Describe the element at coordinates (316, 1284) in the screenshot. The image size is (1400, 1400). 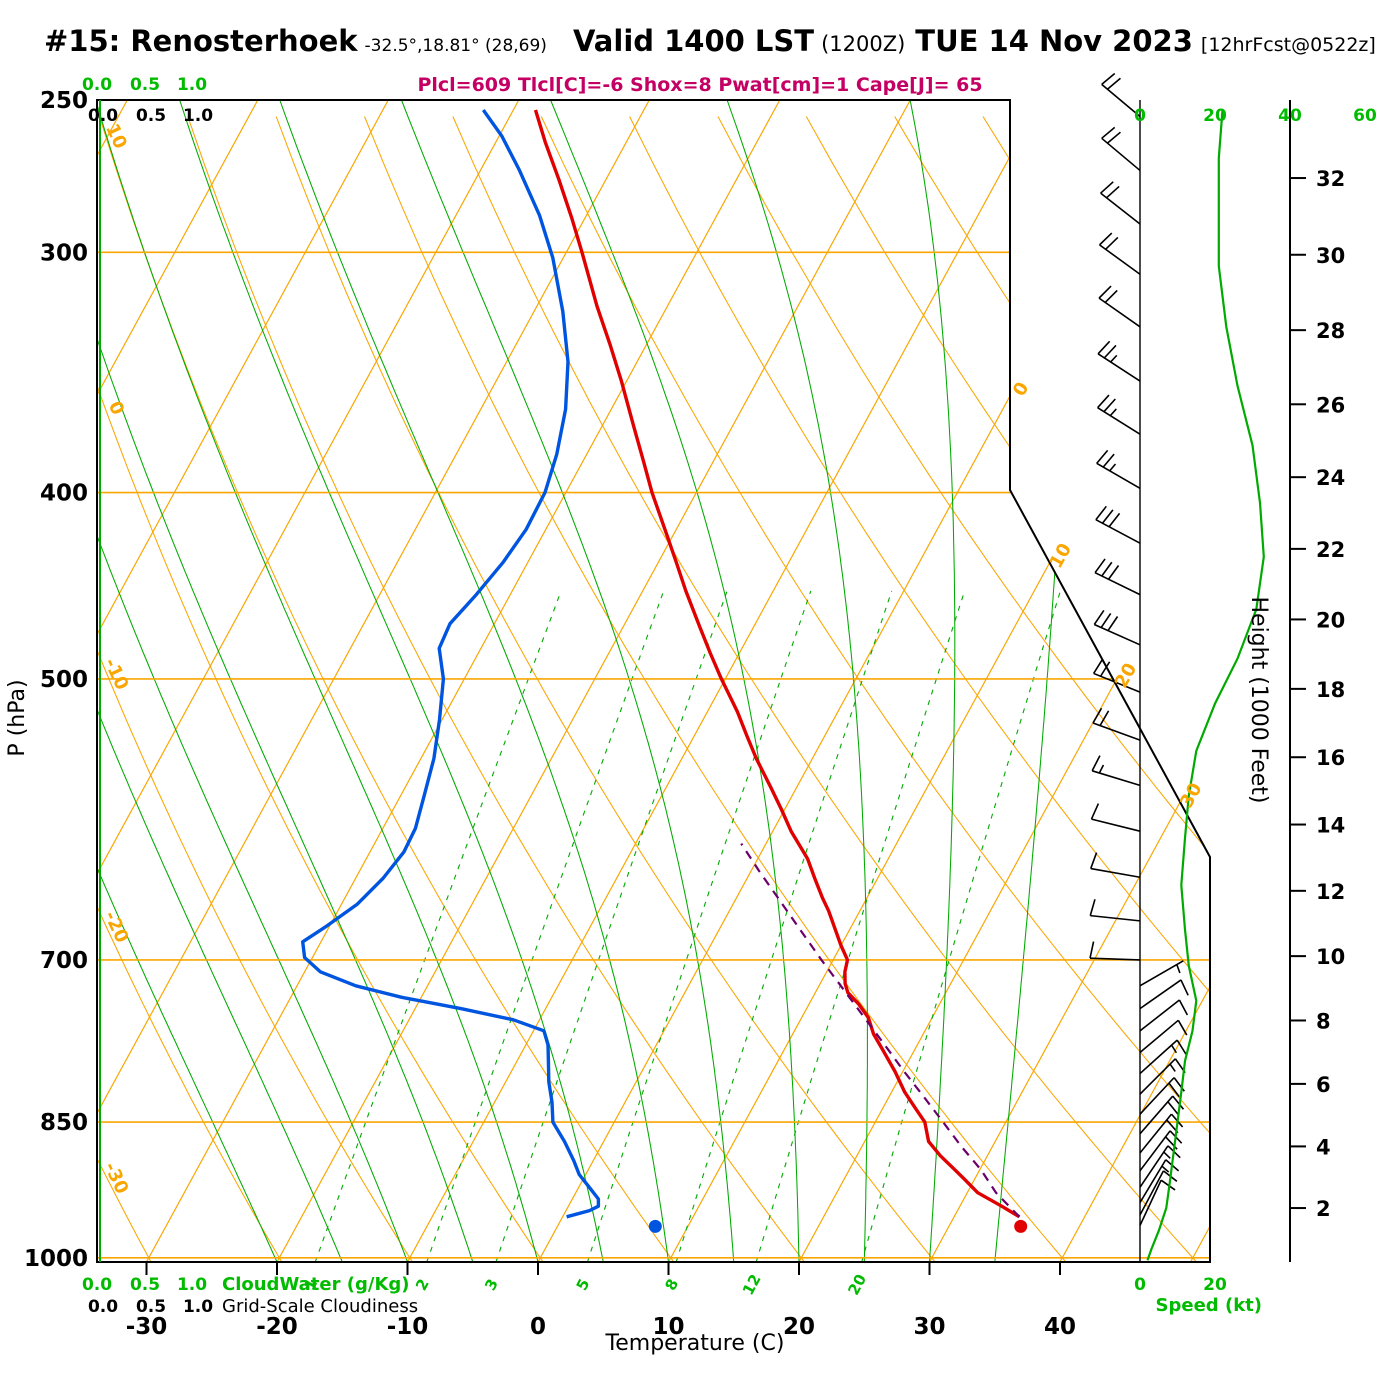
I see `cloudwater-label: CloudWater (g/Kg)` at that location.